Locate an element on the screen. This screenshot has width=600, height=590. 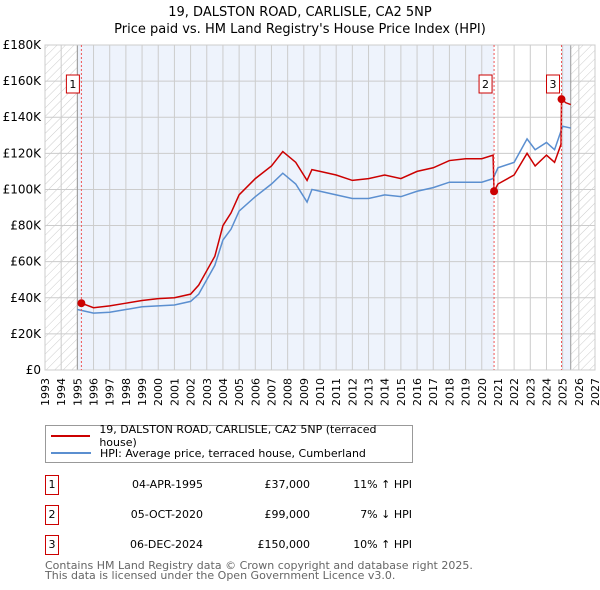
x-tick-label: 2008 is located at coordinates (288, 392).